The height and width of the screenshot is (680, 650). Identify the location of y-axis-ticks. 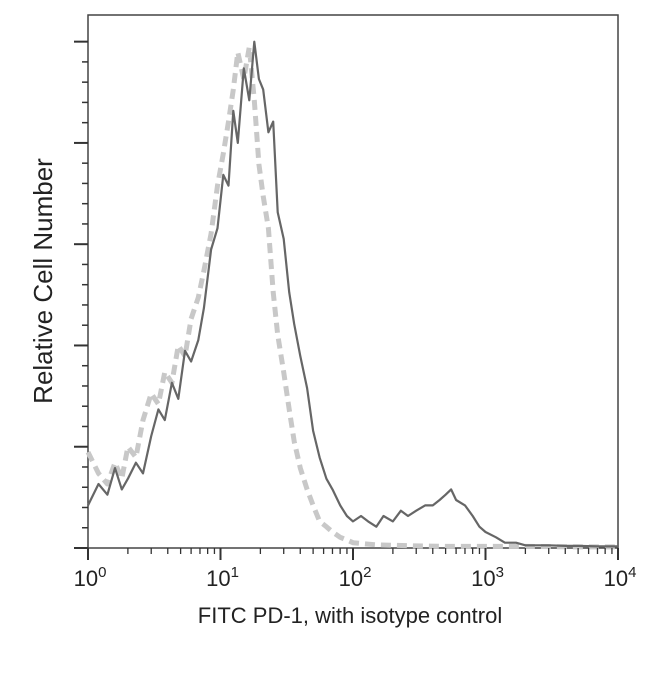
(81, 294).